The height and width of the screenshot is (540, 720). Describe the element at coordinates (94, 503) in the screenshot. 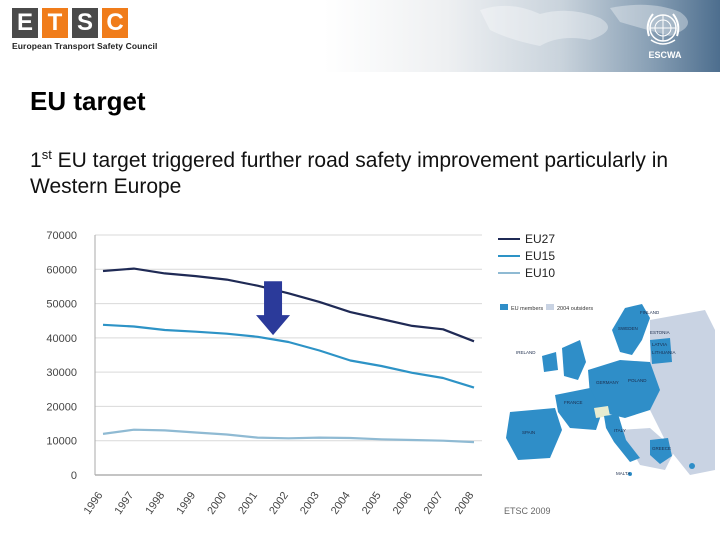

I see `x-tick-label: 1996` at that location.